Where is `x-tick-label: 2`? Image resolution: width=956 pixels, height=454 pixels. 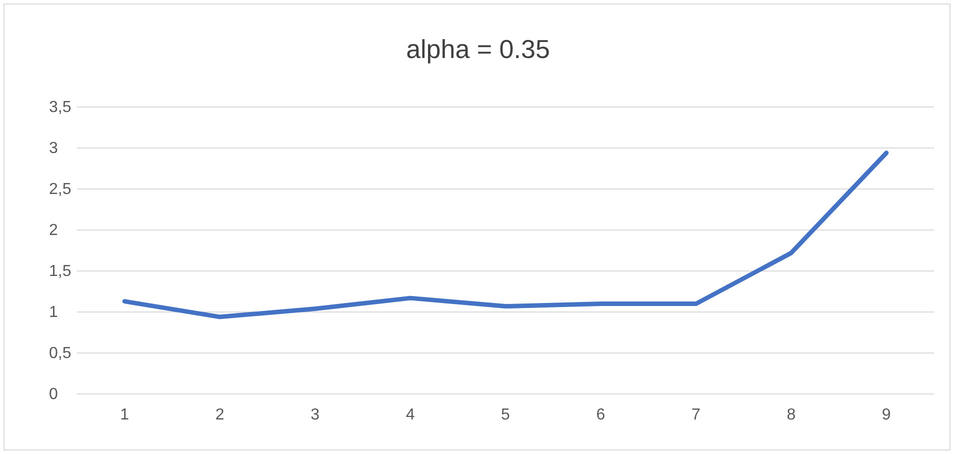 x-tick-label: 2 is located at coordinates (219, 415).